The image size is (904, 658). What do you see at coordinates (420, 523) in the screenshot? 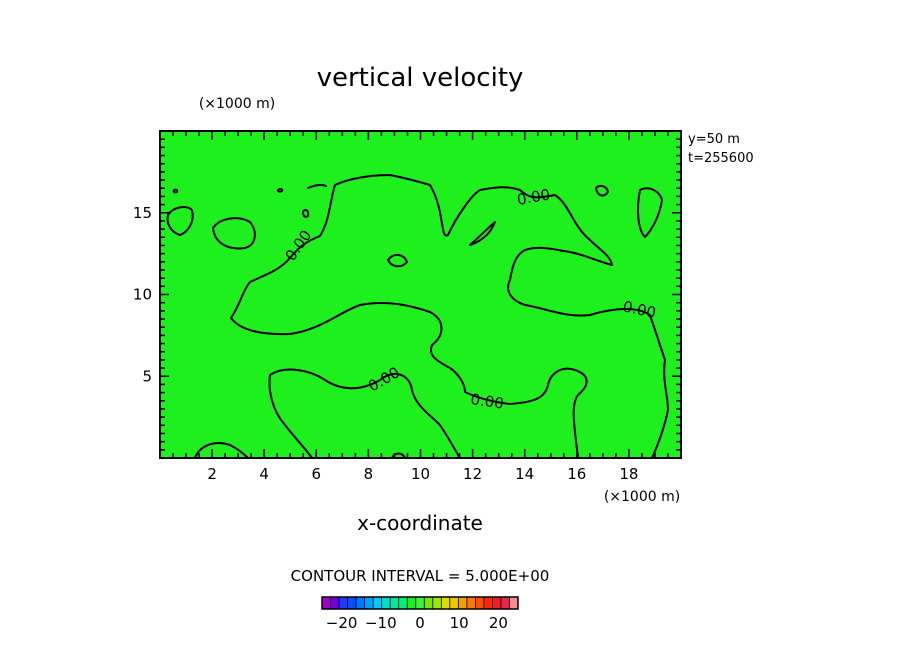
I see `x-axis-label: x-coordinate` at bounding box center [420, 523].